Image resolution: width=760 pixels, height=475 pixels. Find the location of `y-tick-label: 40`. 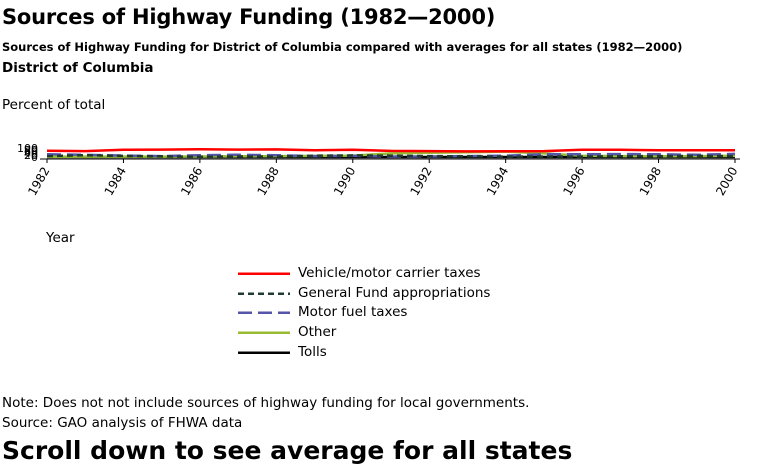

y-tick-label: 40 is located at coordinates (31, 153).